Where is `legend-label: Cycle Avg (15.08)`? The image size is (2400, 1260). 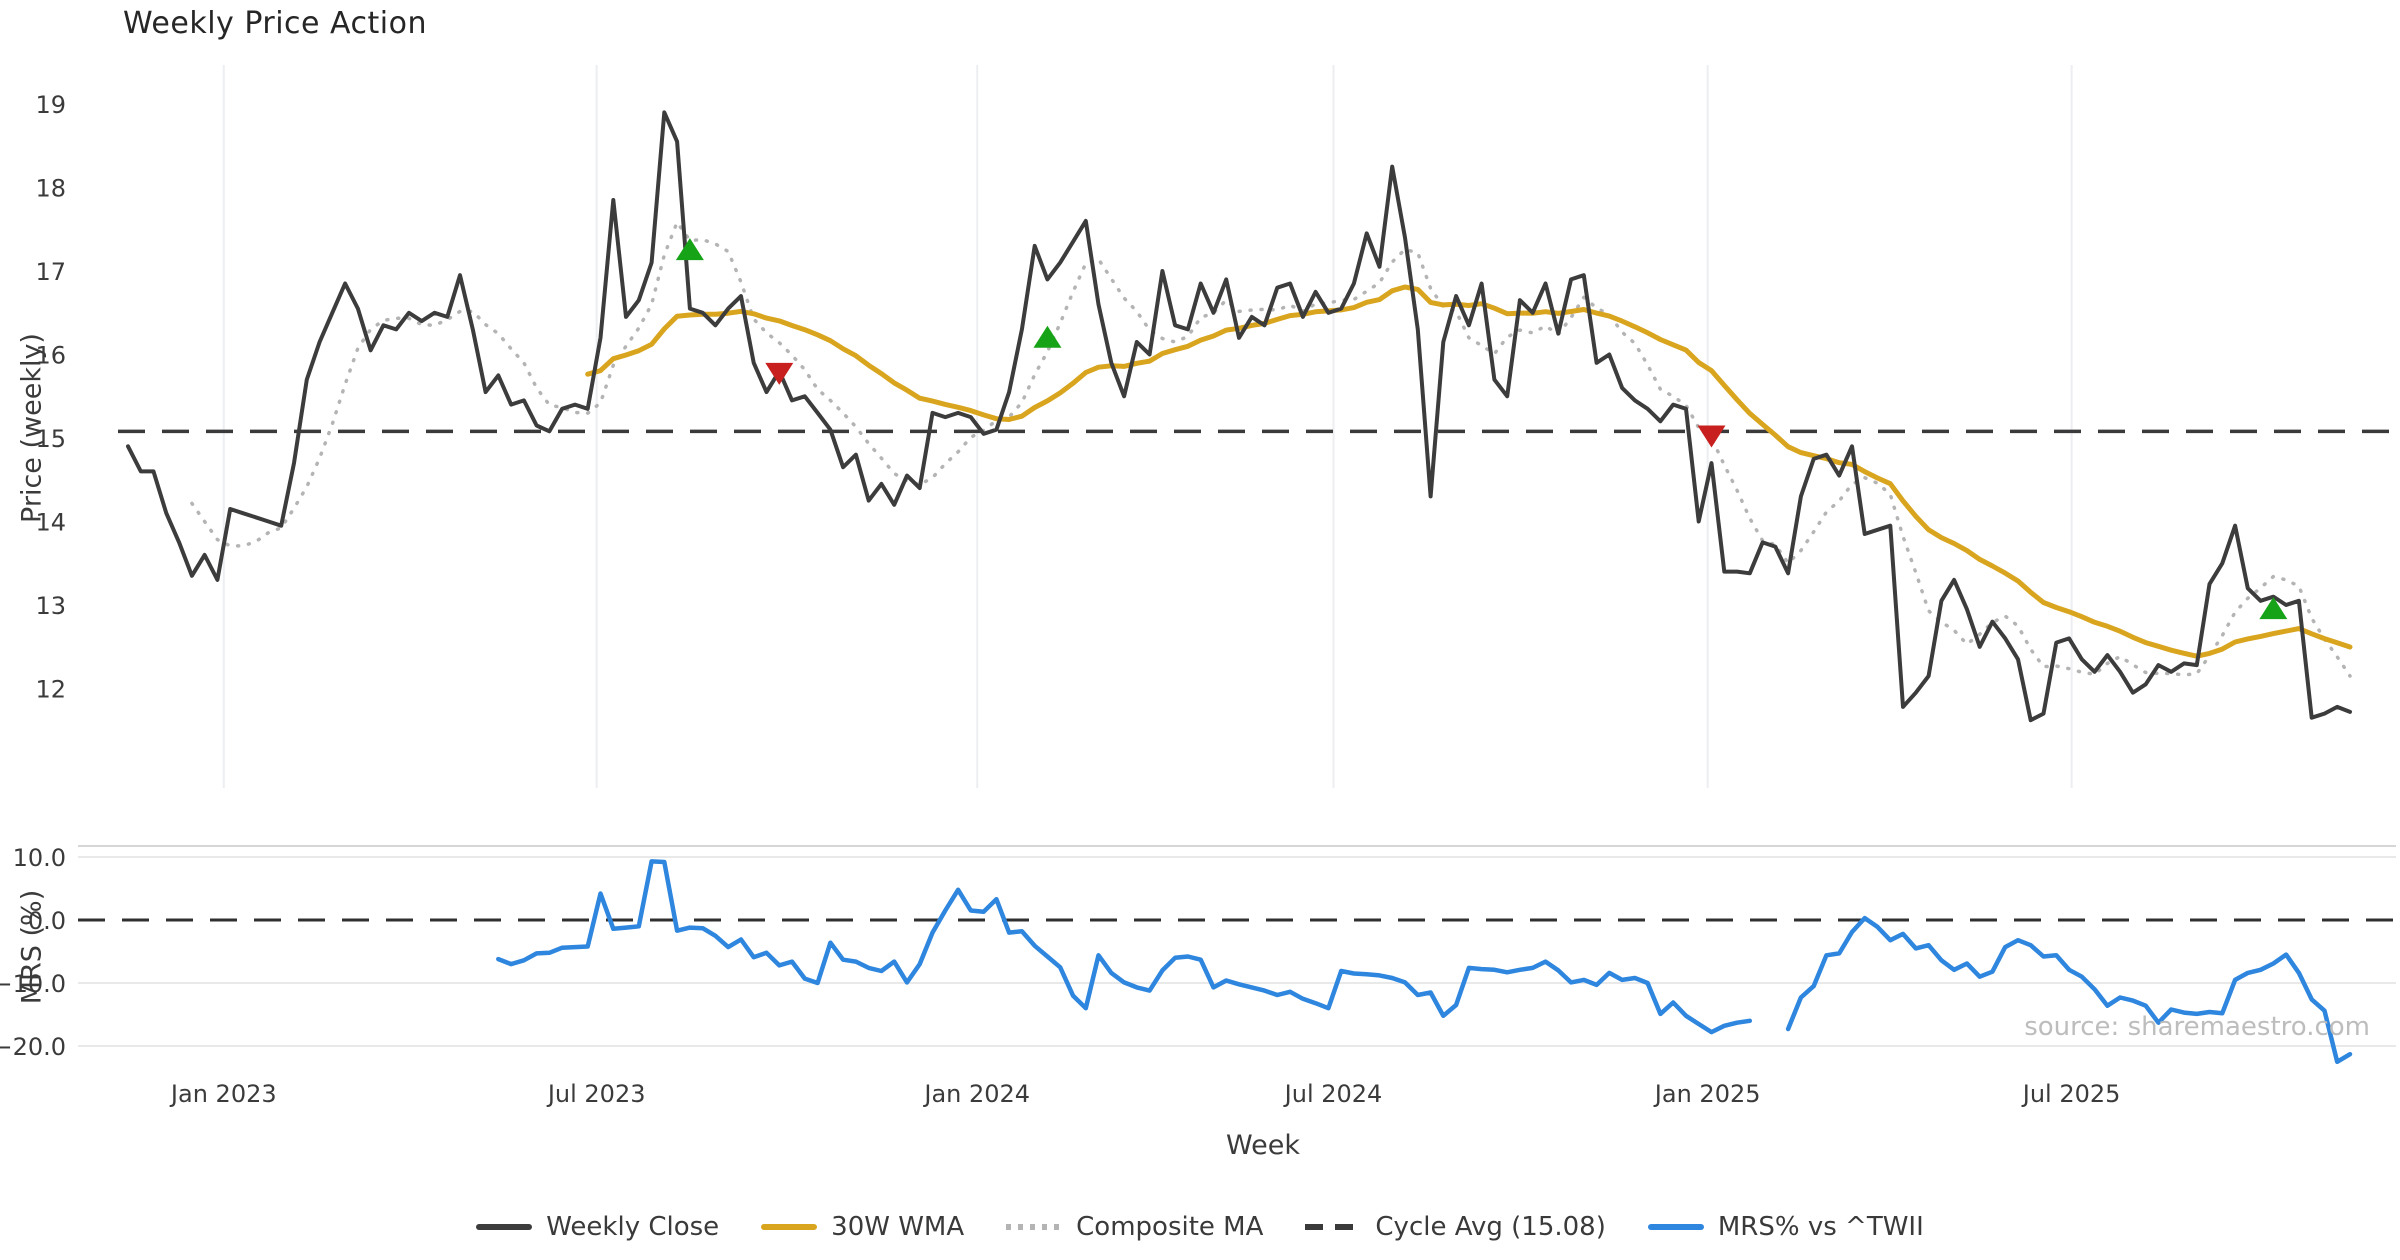
legend-label: Cycle Avg (15.08) is located at coordinates (1490, 1227).